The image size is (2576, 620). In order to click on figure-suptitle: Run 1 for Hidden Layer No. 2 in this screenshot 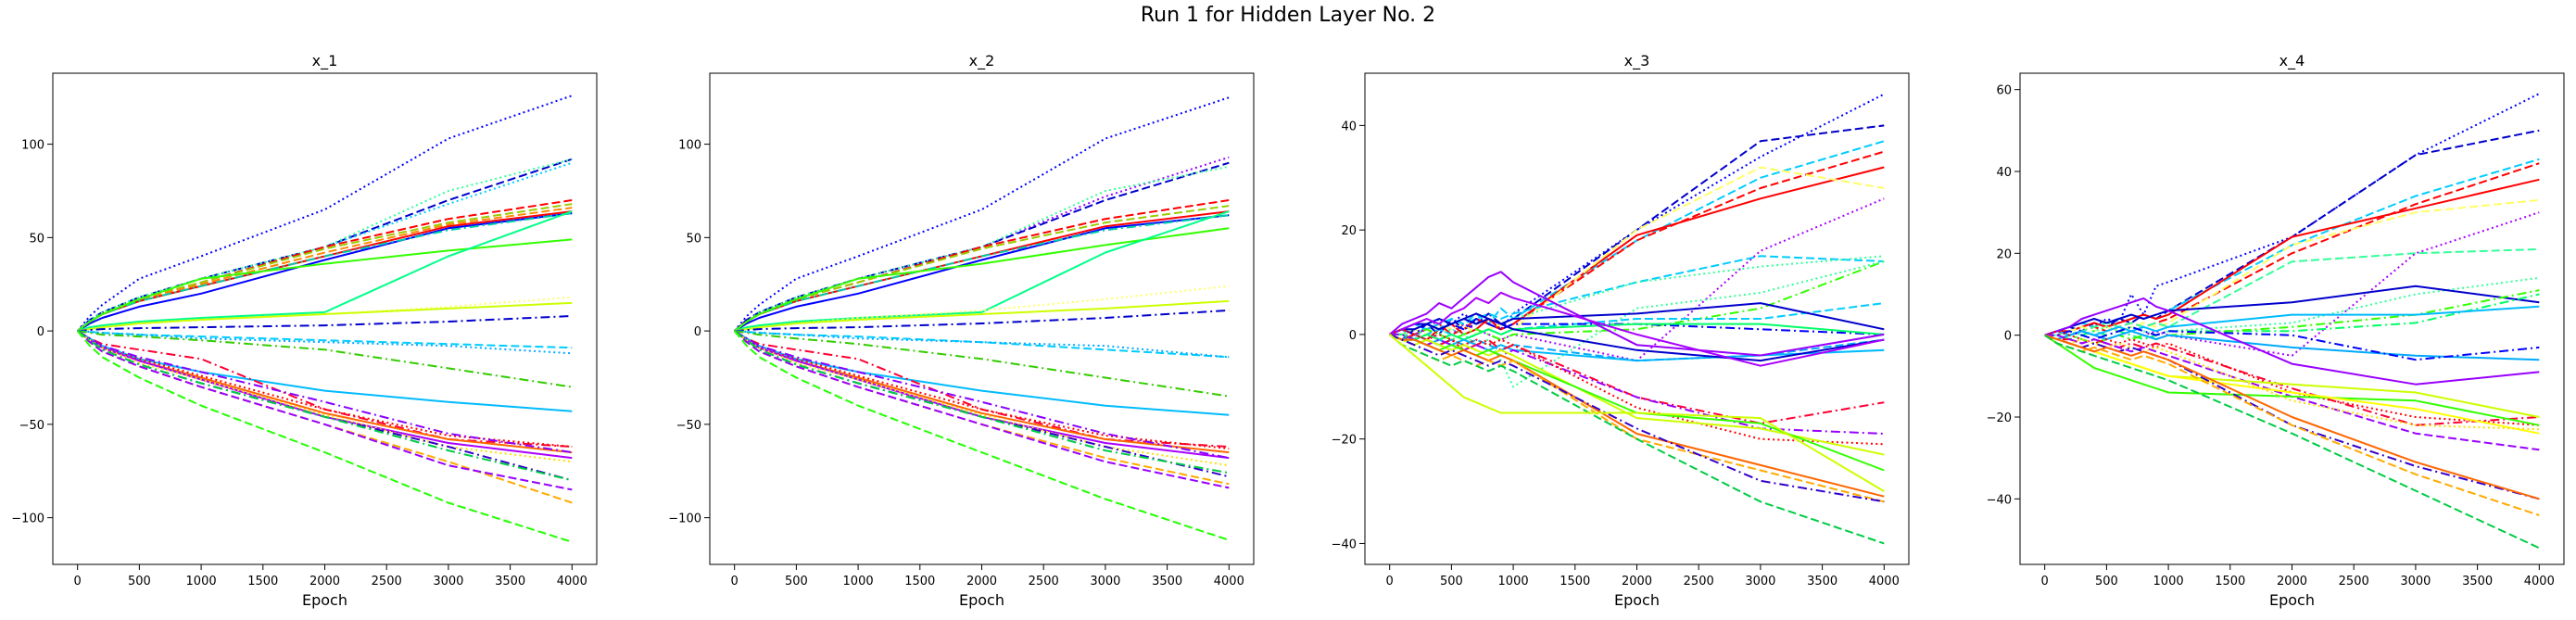, I will do `click(1288, 16)`.